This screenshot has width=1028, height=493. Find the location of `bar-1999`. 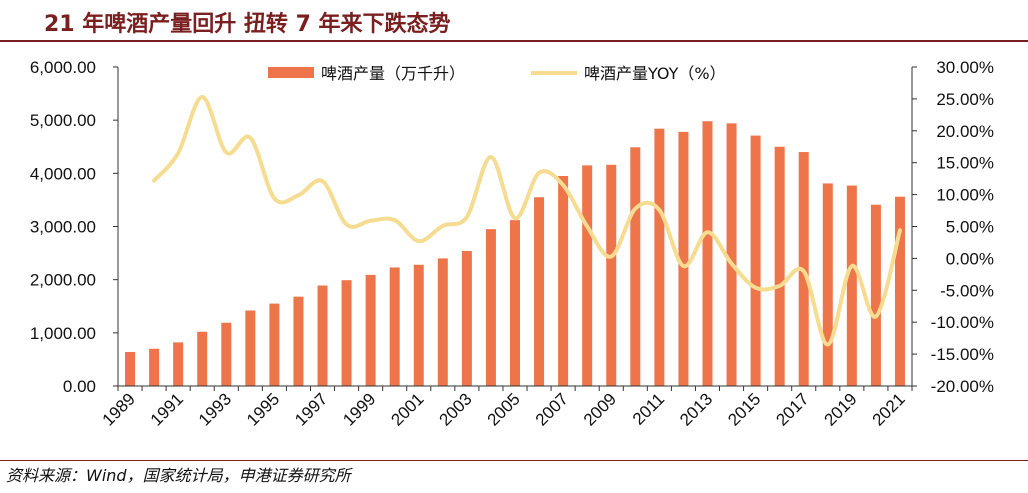

bar-1999 is located at coordinates (370, 330).